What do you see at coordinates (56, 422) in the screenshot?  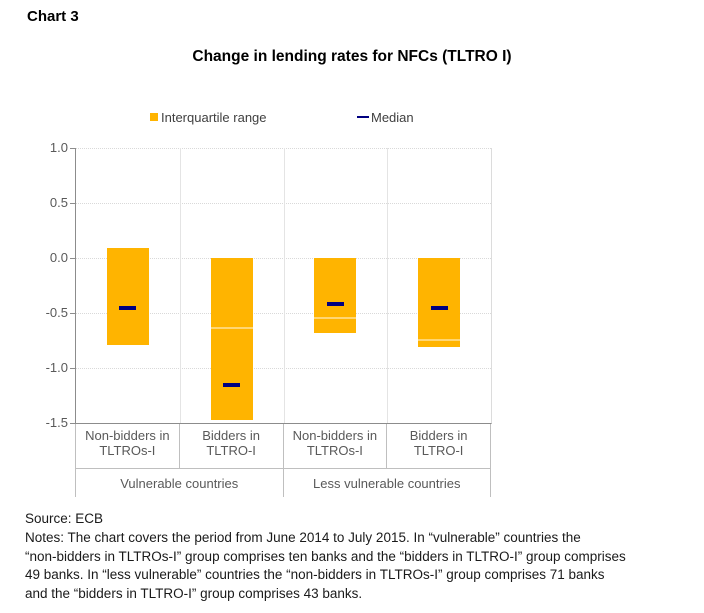 I see `y-tick-label: -1.5` at bounding box center [56, 422].